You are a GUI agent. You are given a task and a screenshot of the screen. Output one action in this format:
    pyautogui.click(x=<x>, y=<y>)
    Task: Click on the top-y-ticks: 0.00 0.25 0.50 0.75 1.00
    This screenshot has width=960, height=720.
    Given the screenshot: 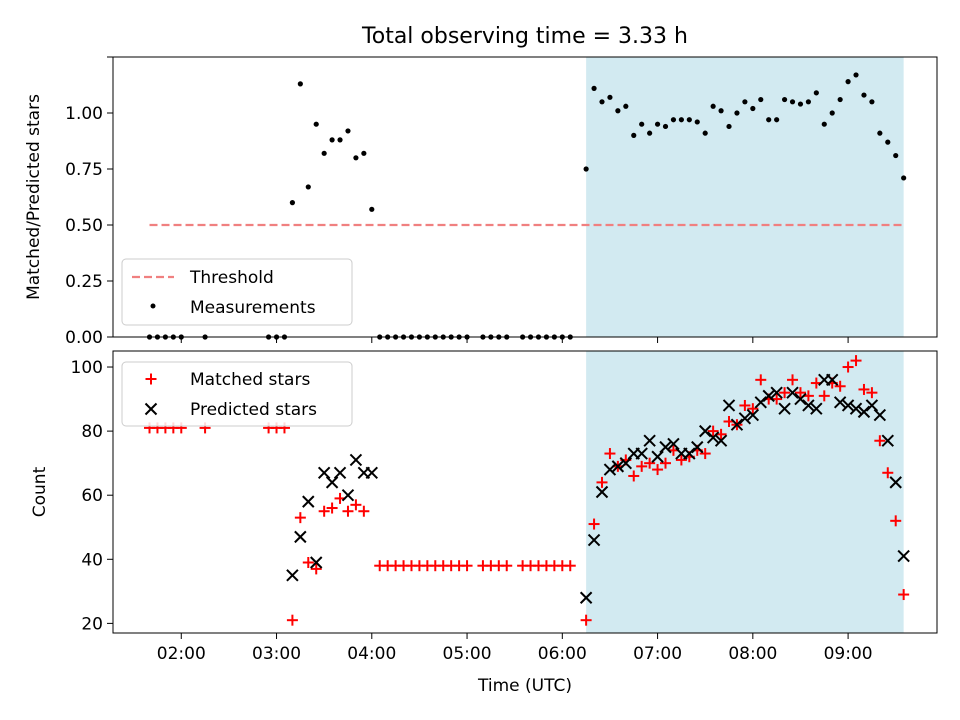 What is the action you would take?
    pyautogui.click(x=89, y=202)
    